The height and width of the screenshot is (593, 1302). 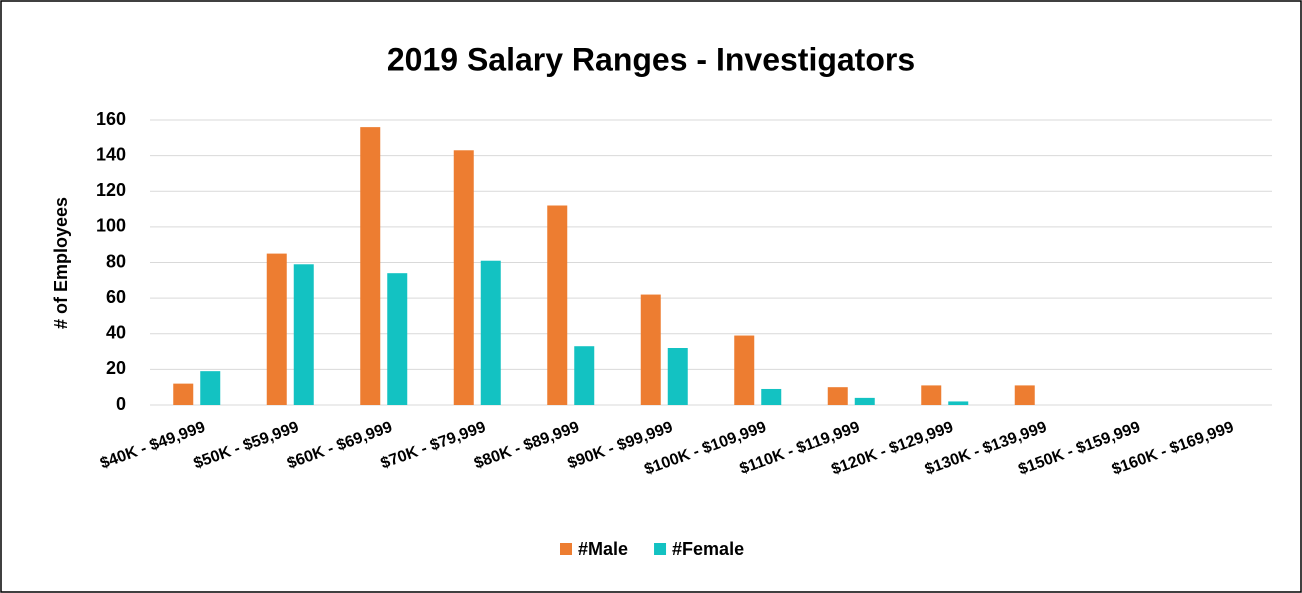 I want to click on y-tick-label: 40, so click(x=116, y=333).